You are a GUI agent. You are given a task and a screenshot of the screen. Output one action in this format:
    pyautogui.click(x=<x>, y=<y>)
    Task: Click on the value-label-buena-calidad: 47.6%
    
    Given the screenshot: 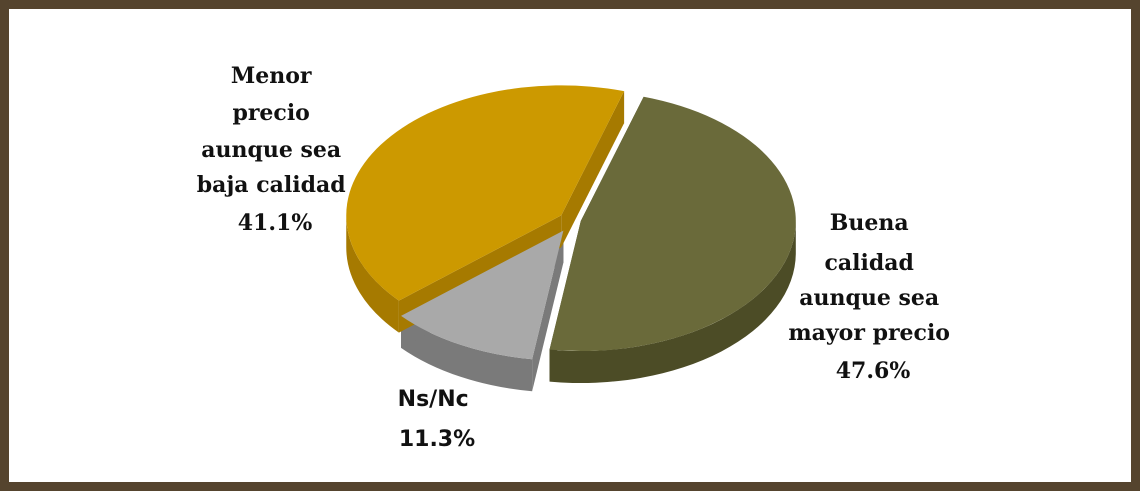 What is the action you would take?
    pyautogui.click(x=873, y=371)
    